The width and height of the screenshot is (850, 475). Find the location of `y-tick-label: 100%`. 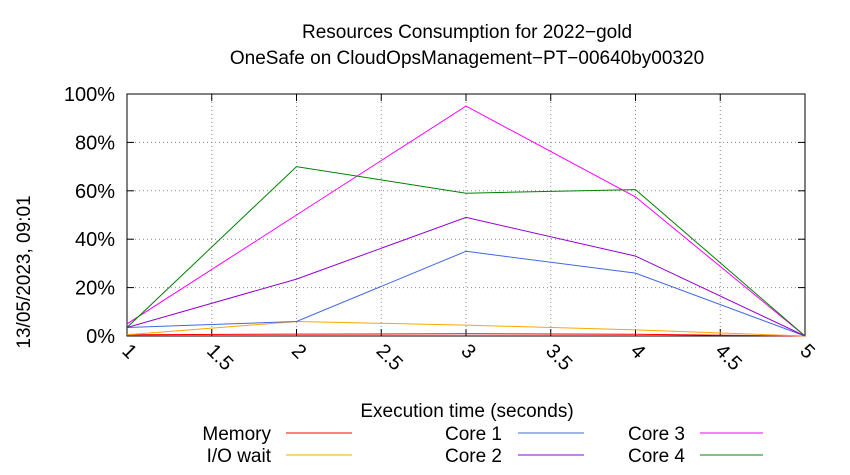

y-tick-label: 100% is located at coordinates (89, 95).